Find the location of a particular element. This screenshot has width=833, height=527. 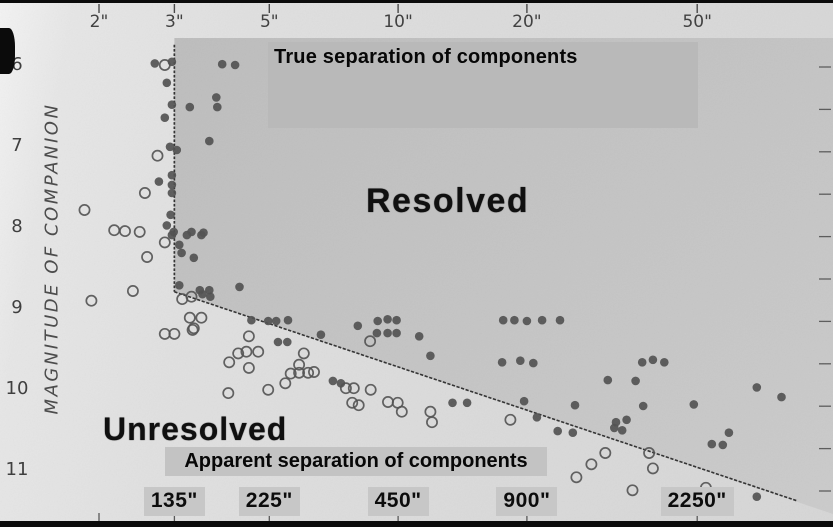

scan-edge-top-bar is located at coordinates (416, 1).